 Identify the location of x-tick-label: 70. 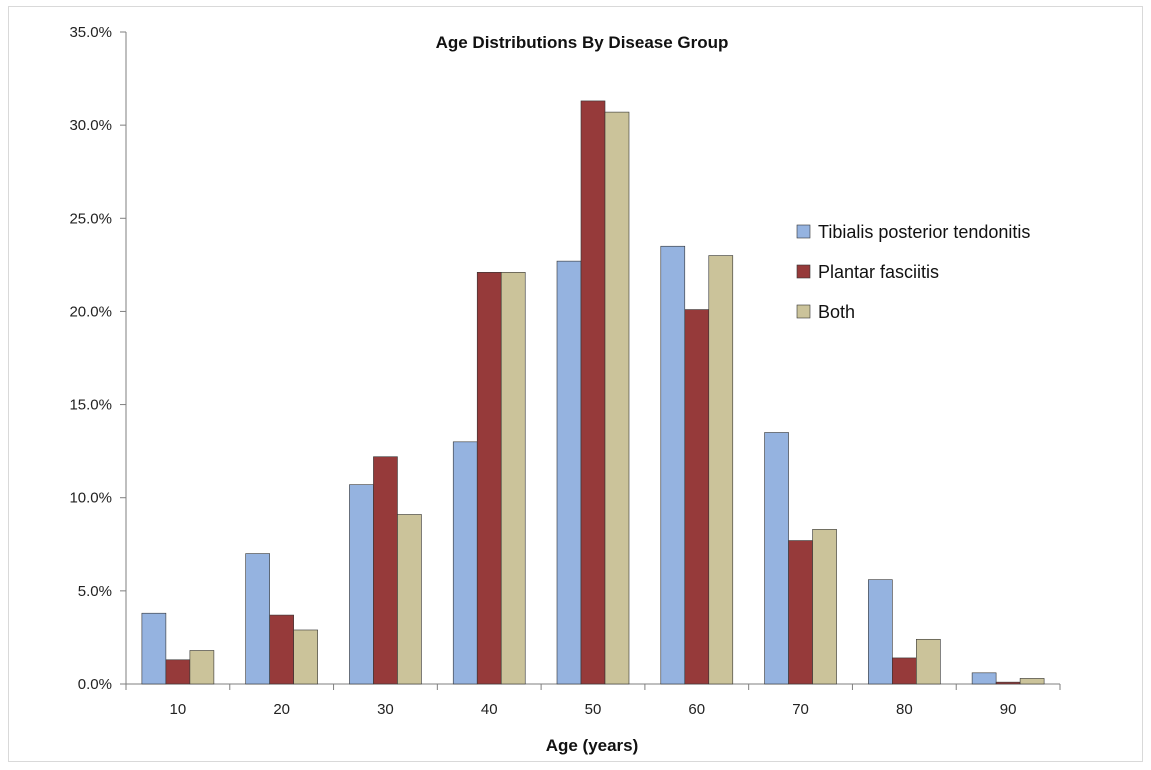
(800, 709).